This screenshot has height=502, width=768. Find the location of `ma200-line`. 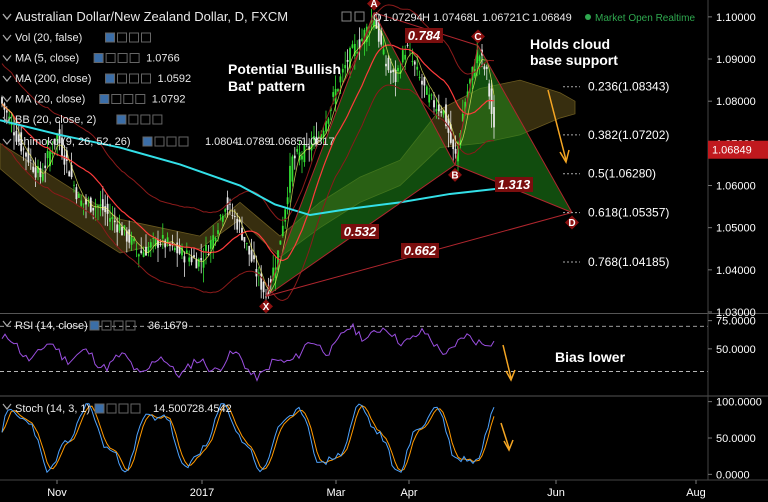

ma200-line is located at coordinates (248, 168).